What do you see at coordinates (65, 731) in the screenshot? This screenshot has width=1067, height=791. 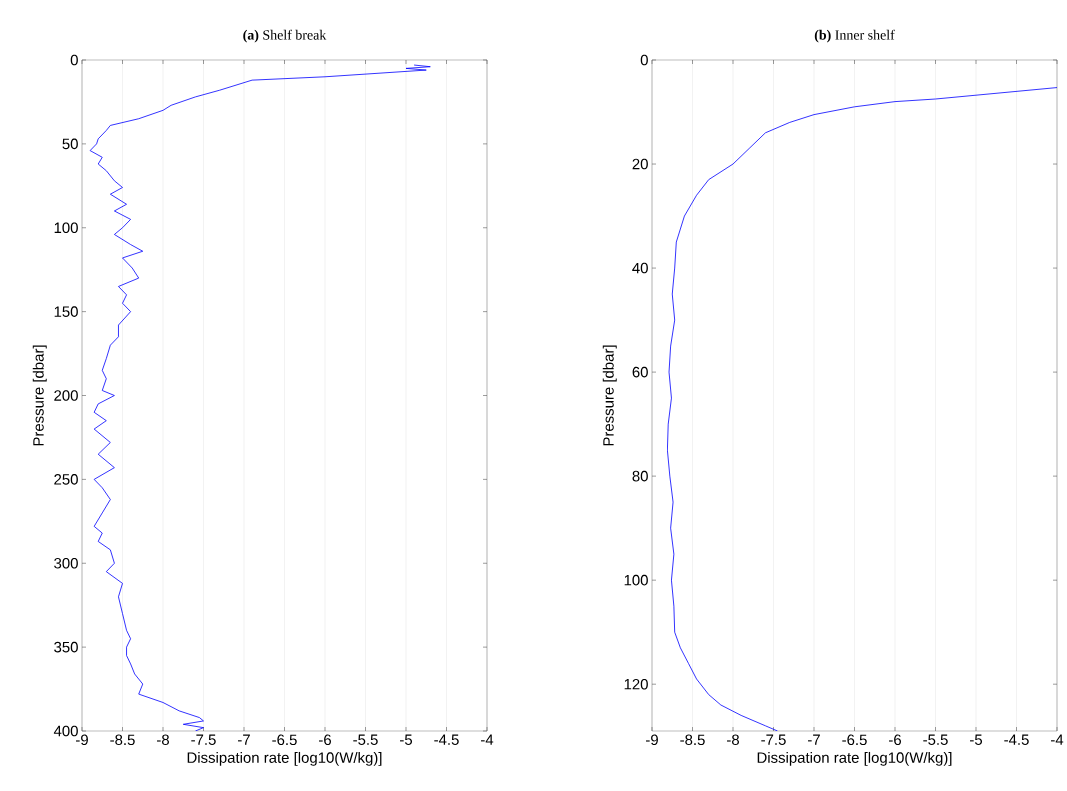 I see `y-tick-label: 400` at bounding box center [65, 731].